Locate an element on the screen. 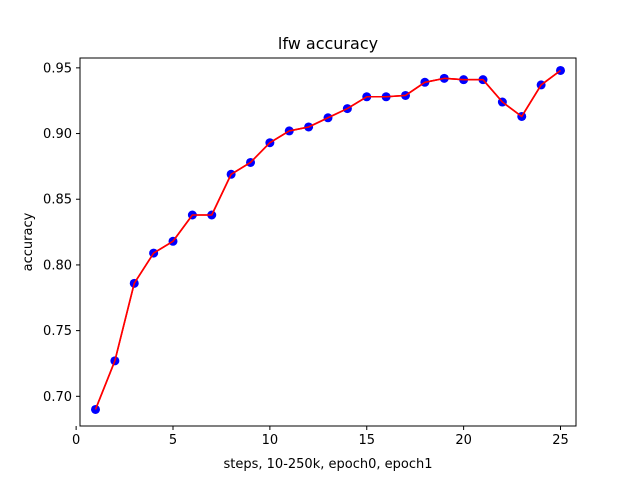  x-tick-label: 10 is located at coordinates (270, 440).